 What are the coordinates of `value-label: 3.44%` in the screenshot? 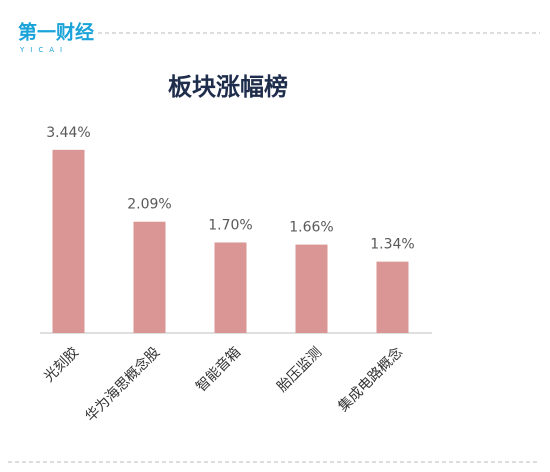 It's located at (68, 133).